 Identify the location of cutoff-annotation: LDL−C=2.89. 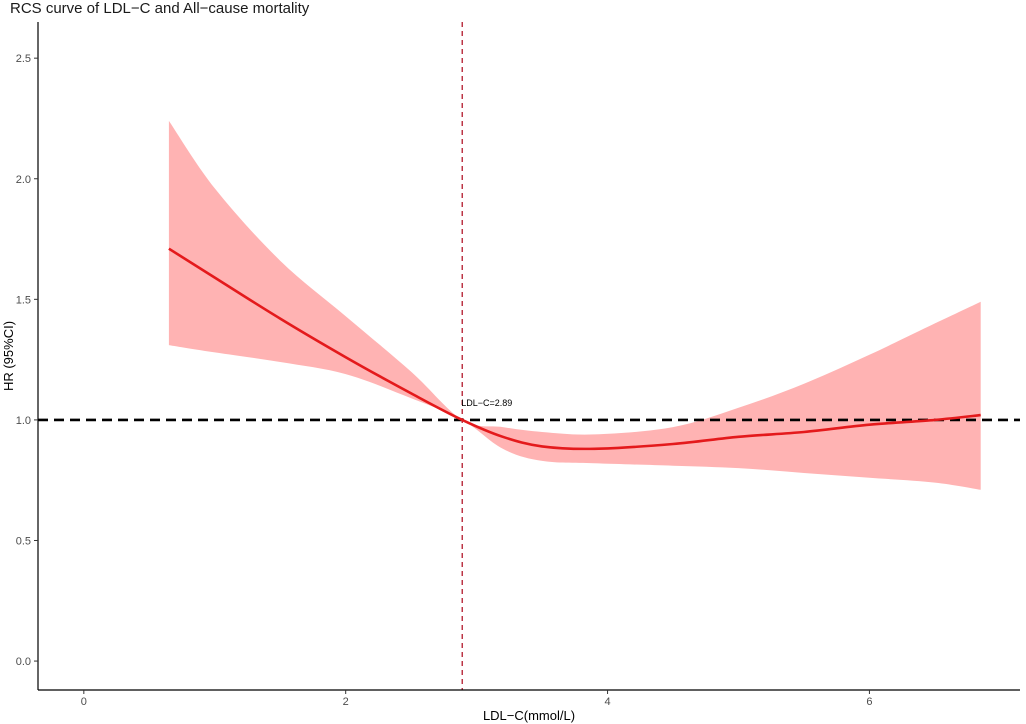
(486, 403).